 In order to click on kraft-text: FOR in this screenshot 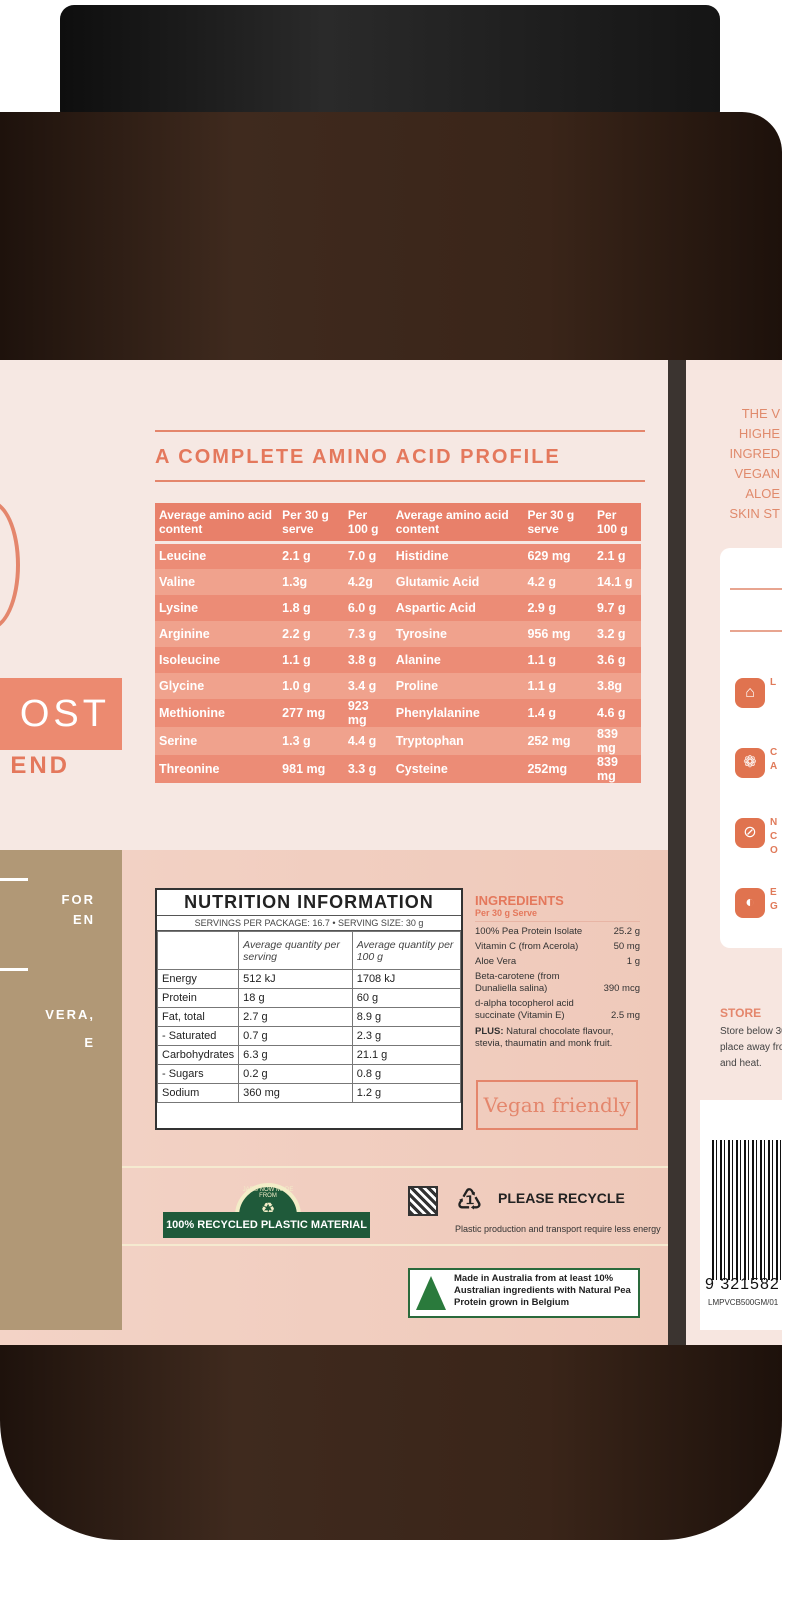, I will do `click(78, 899)`.